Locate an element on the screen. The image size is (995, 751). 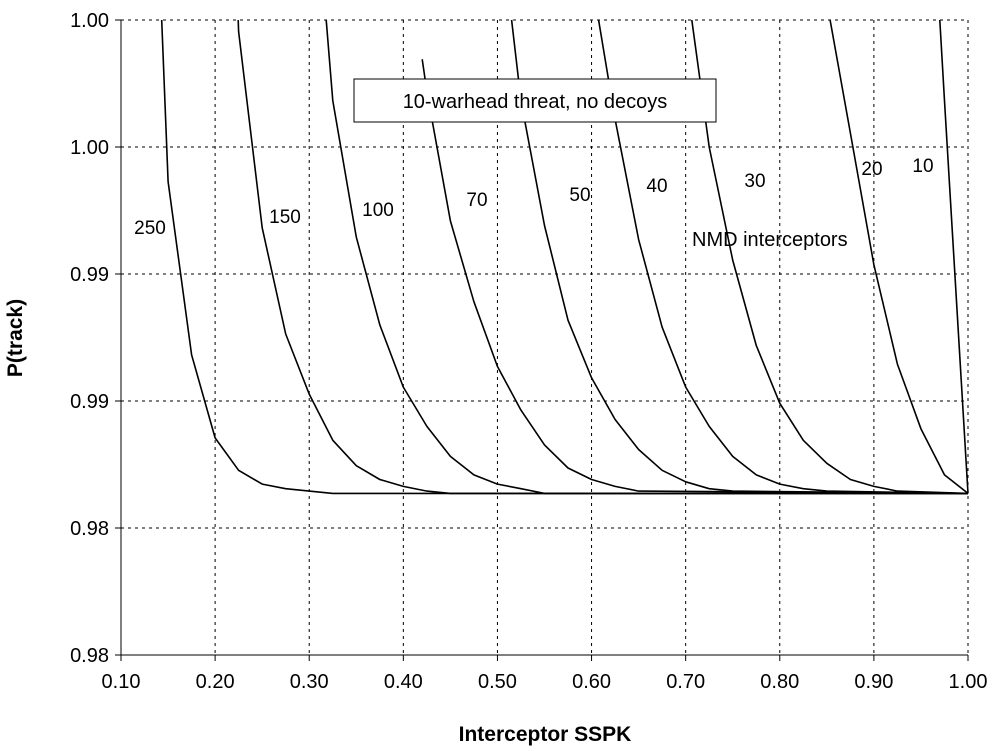
x-tick-labels: 0.10 0.20 0.30 0.40 0.50 0.60 0.70 0.80 0.90 1.00 is located at coordinates (545, 682).